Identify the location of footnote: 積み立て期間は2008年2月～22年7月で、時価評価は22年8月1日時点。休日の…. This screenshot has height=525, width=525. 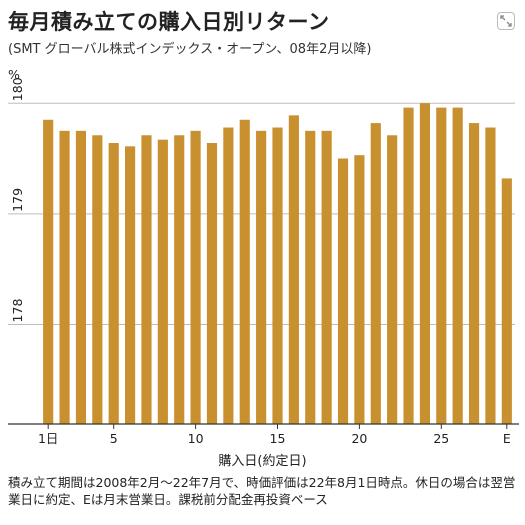
(262, 491).